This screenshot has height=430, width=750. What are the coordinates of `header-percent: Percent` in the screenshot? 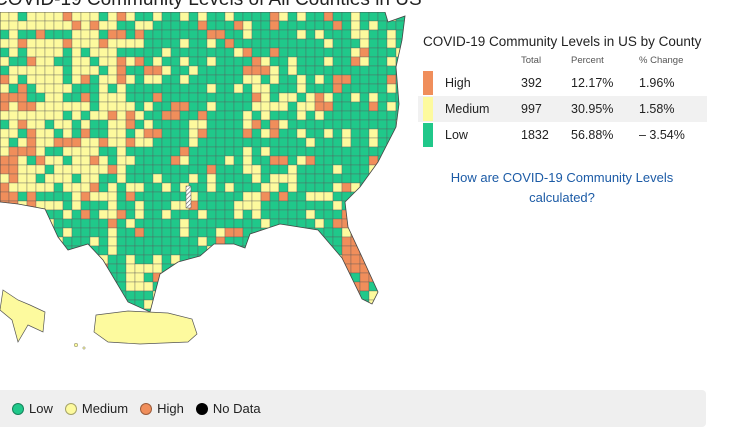 It's located at (587, 60).